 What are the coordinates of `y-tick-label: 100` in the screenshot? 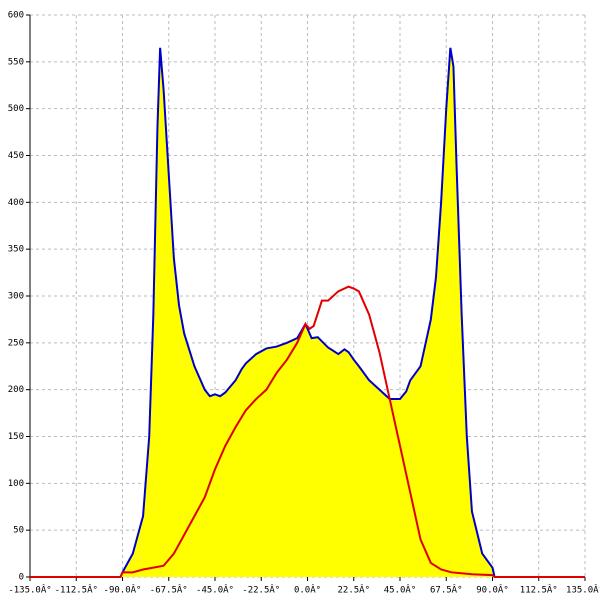 It's located at (16, 484).